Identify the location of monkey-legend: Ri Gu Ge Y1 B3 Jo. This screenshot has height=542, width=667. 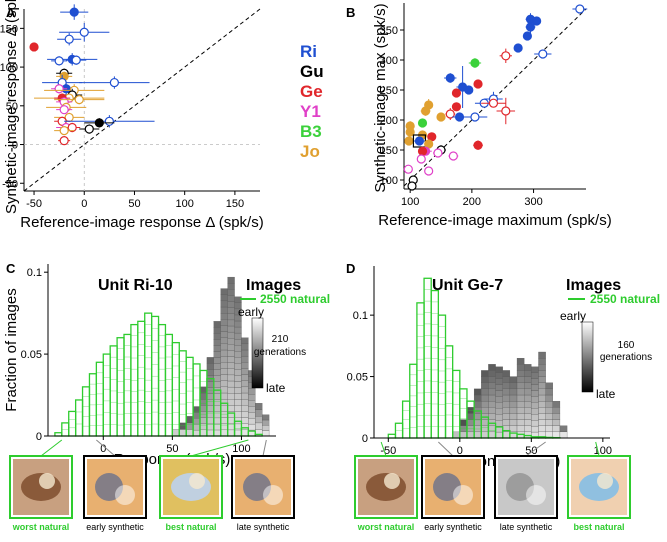
(312, 101).